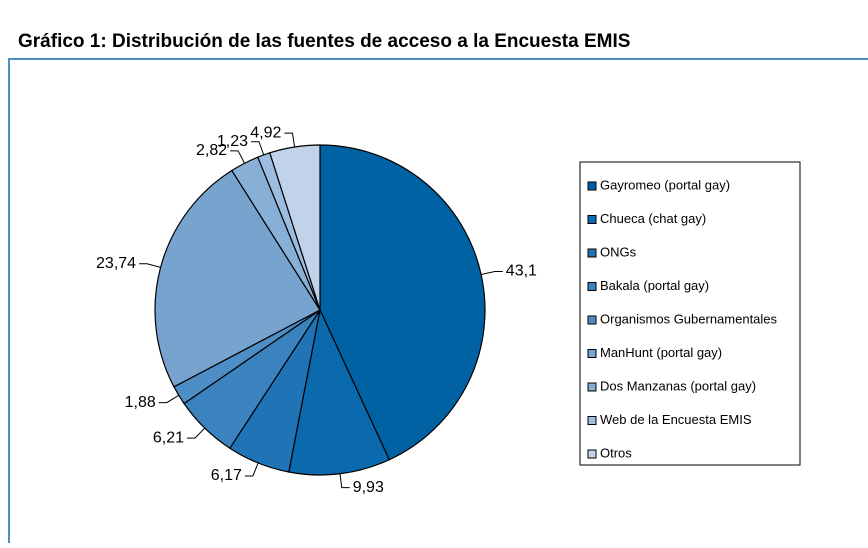 This screenshot has height=548, width=868. I want to click on legend-box, so click(690, 313).